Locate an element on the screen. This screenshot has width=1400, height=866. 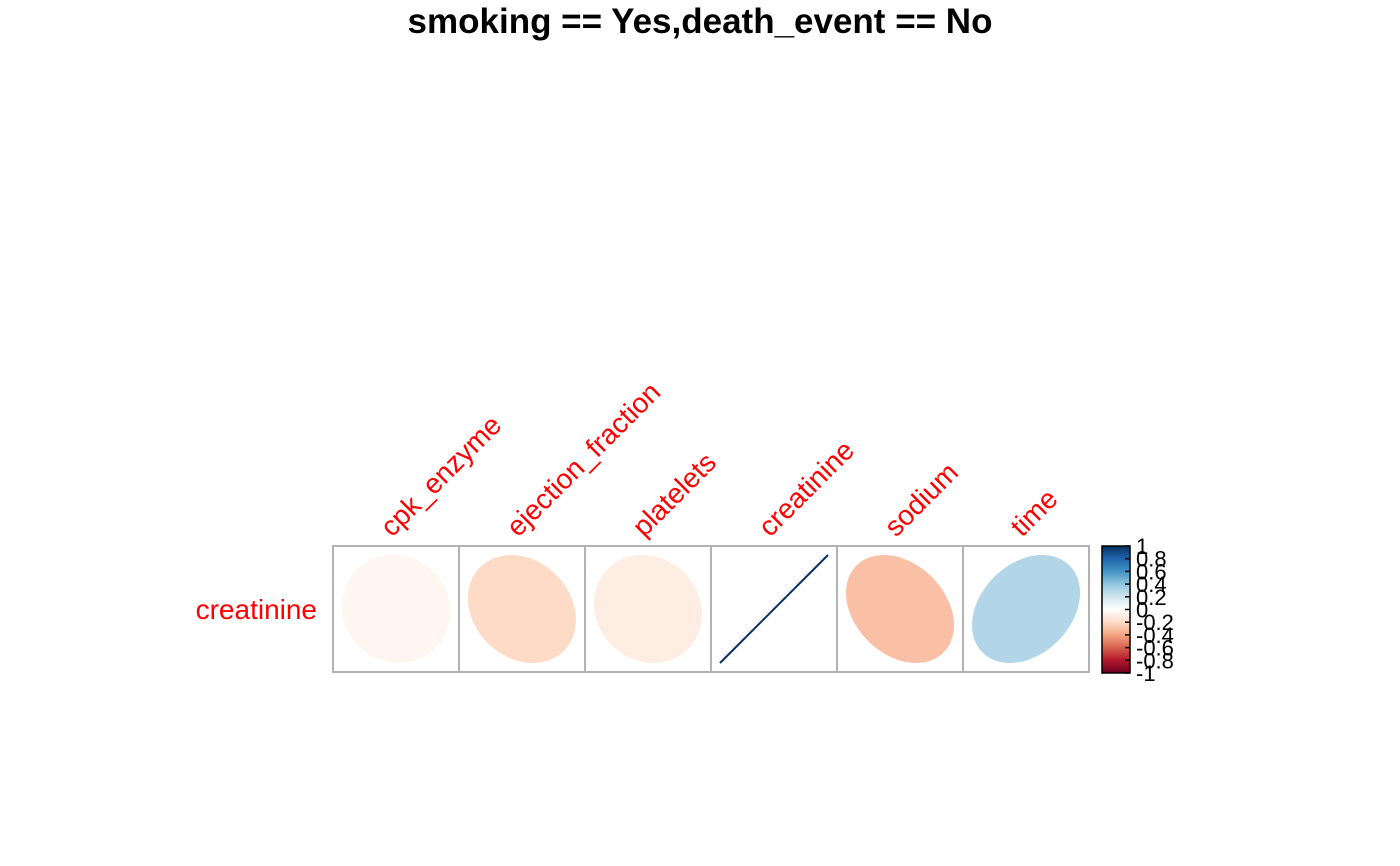
cell-ellipse-creatinine-sodium is located at coordinates (900, 609).